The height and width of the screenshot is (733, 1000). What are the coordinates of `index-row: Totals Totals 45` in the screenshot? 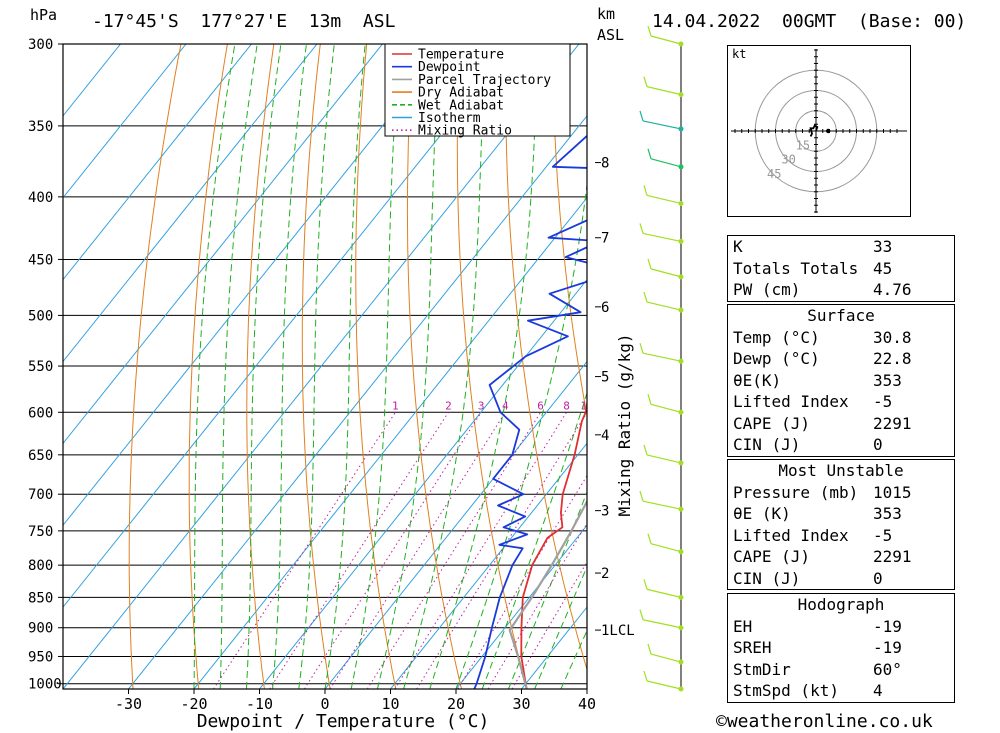 It's located at (841, 269).